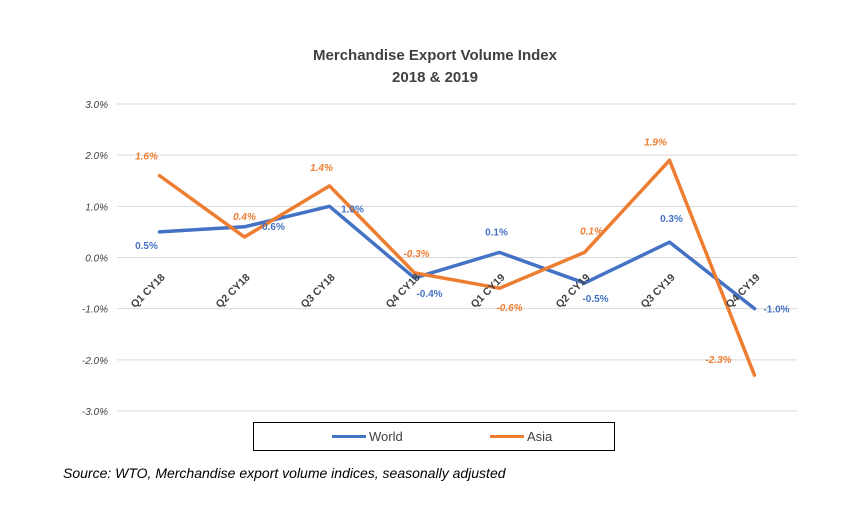  I want to click on data-label-world: 0.3%, so click(671, 219).